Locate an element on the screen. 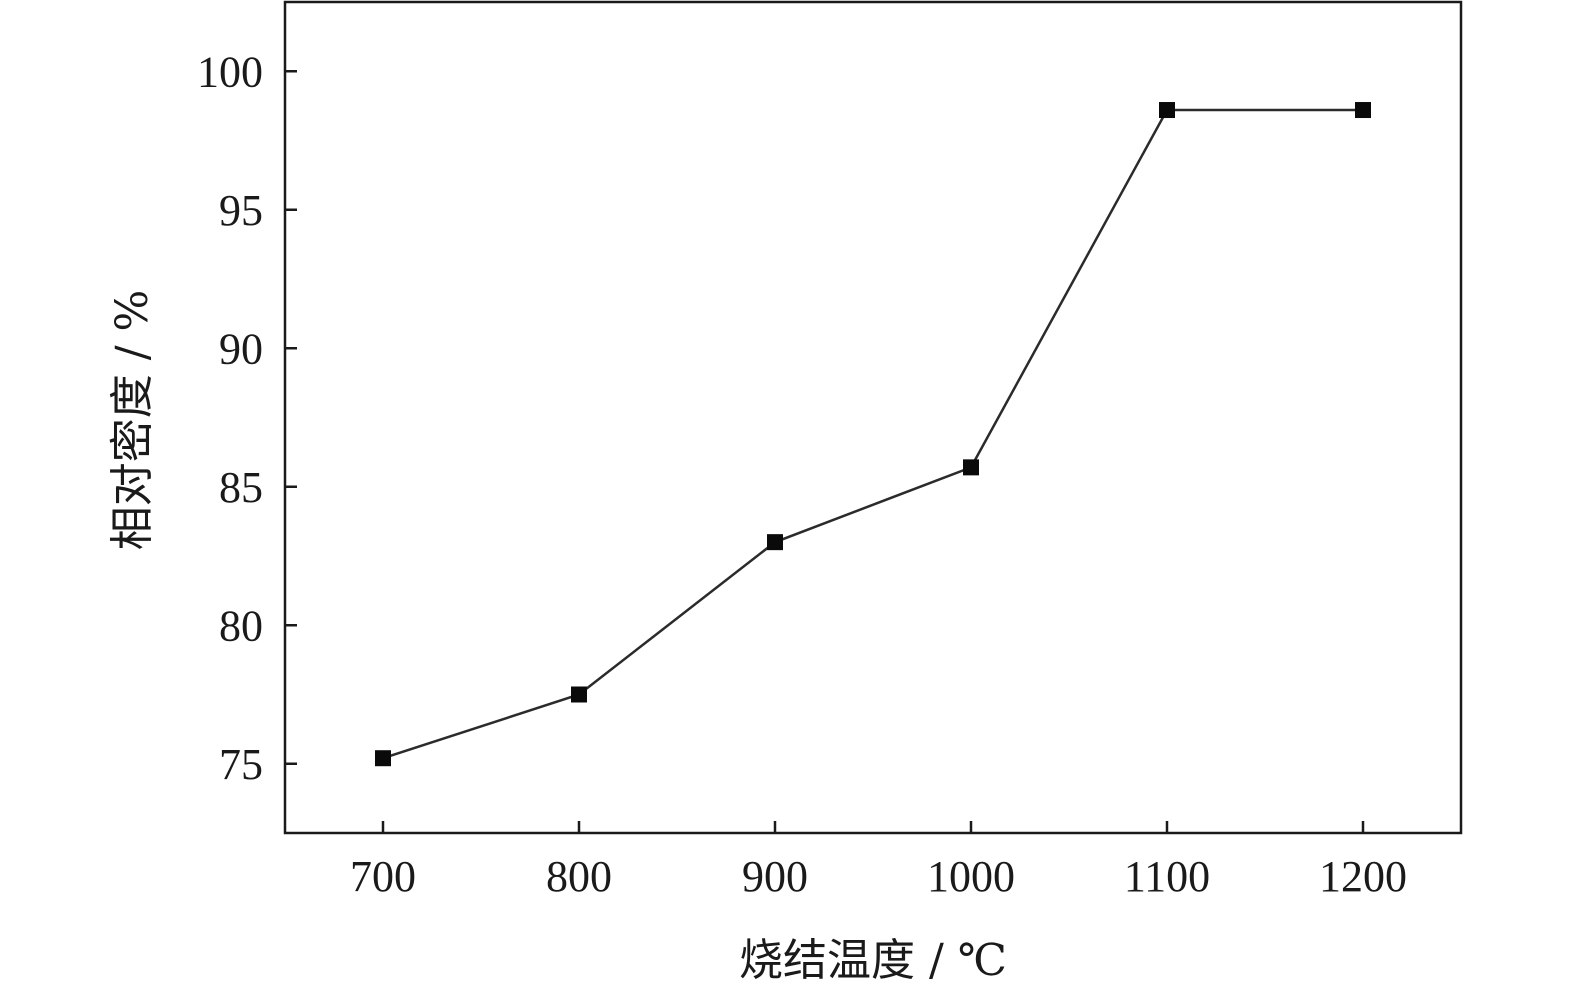 This screenshot has width=1575, height=996. y-tick-label: 95 is located at coordinates (241, 210).